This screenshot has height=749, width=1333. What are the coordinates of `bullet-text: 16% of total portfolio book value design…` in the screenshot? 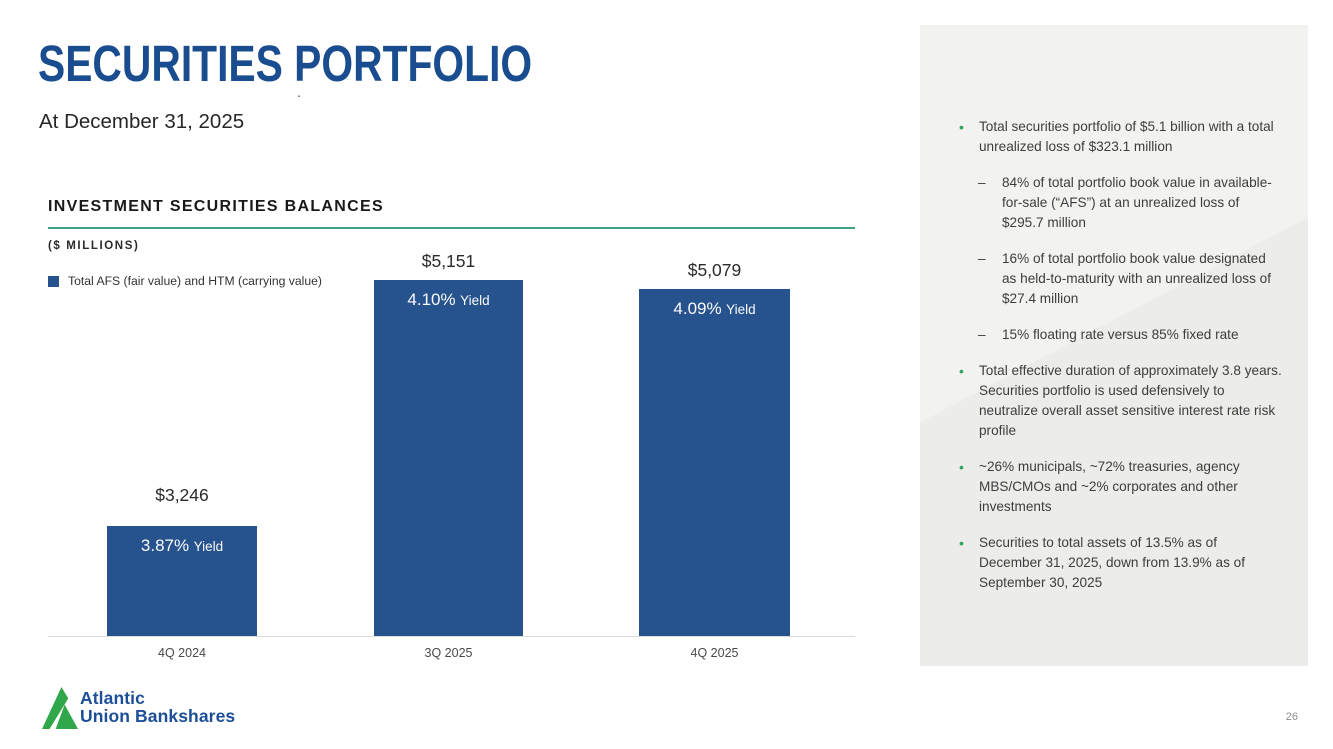 It's located at (1136, 278).